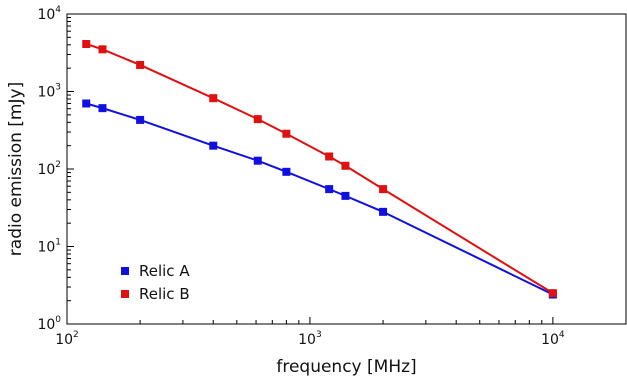 The image size is (627, 380). What do you see at coordinates (67, 339) in the screenshot?
I see `x-tick-label: 102` at bounding box center [67, 339].